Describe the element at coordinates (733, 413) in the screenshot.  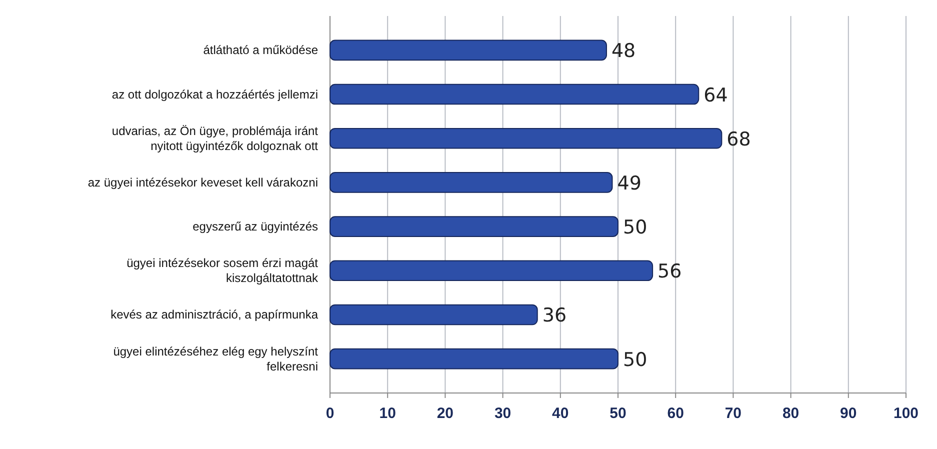
I see `x-tick-label: 70` at that location.